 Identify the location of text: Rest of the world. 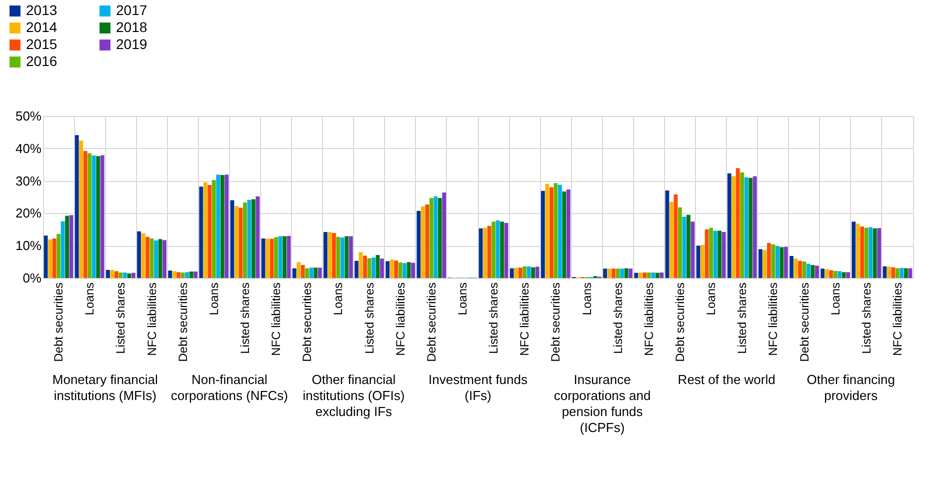
(727, 379).